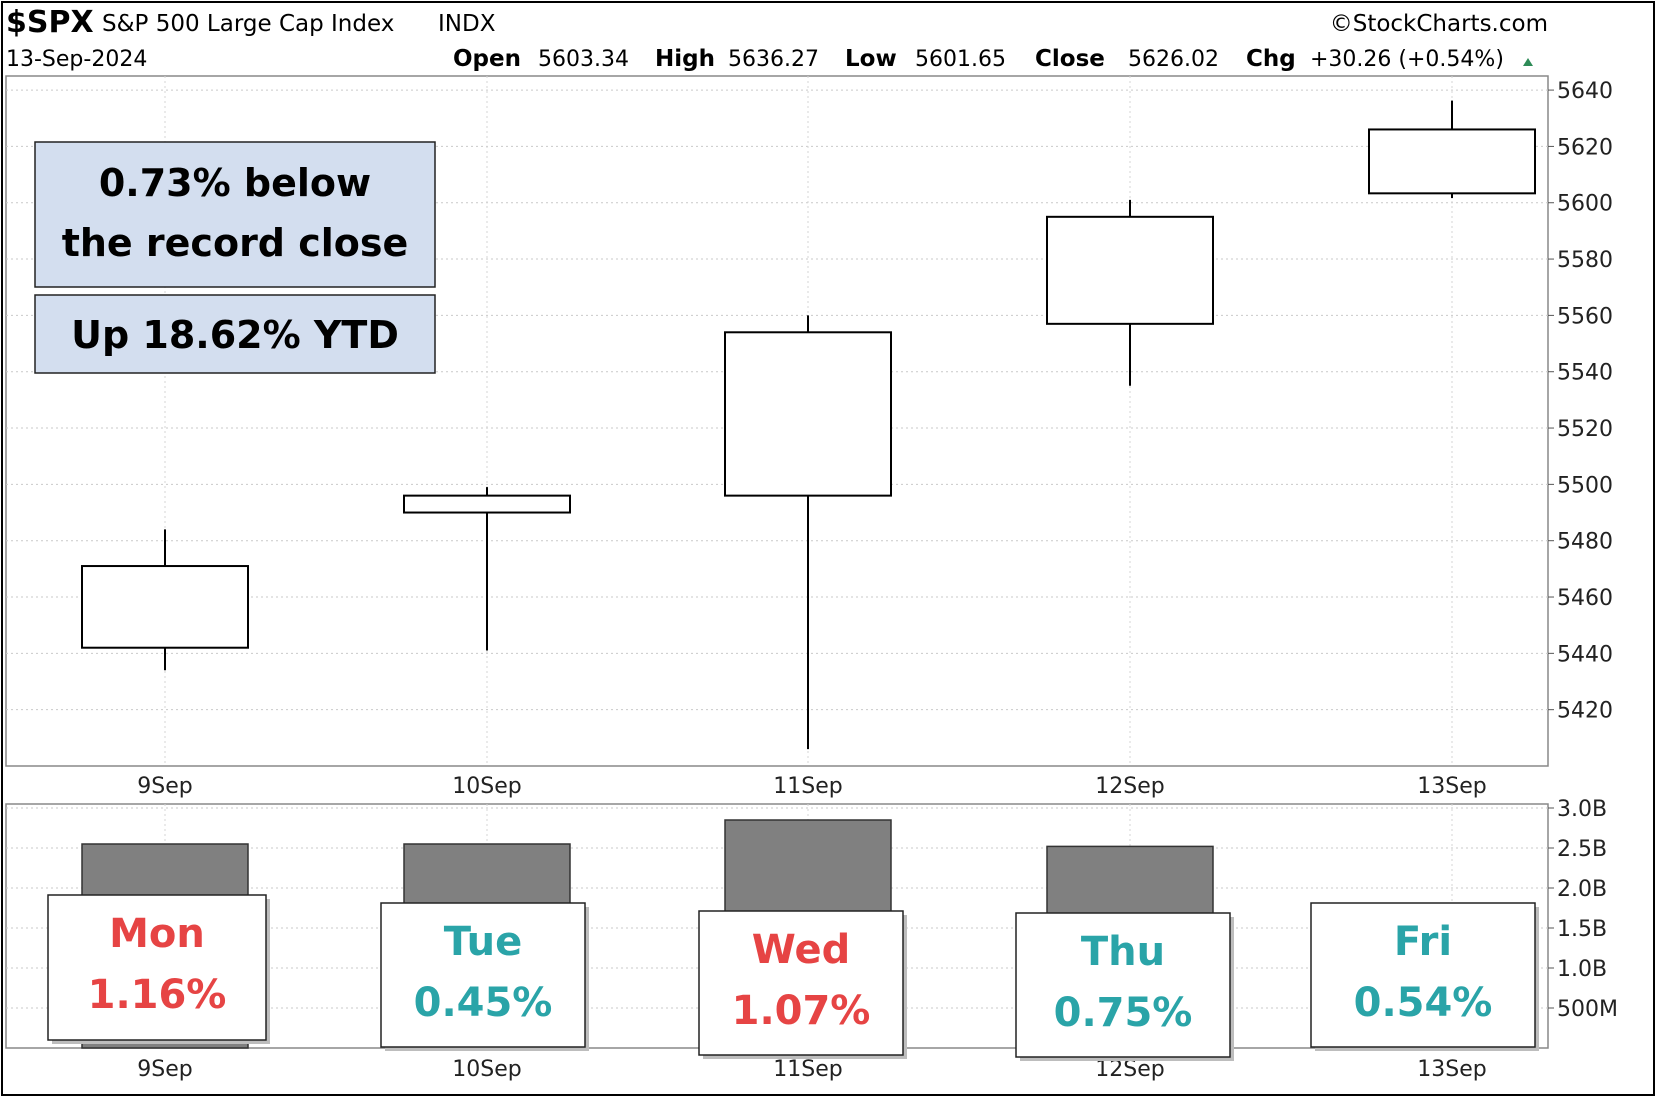  Describe the element at coordinates (483, 942) in the screenshot. I see `day-name: Tue` at that location.